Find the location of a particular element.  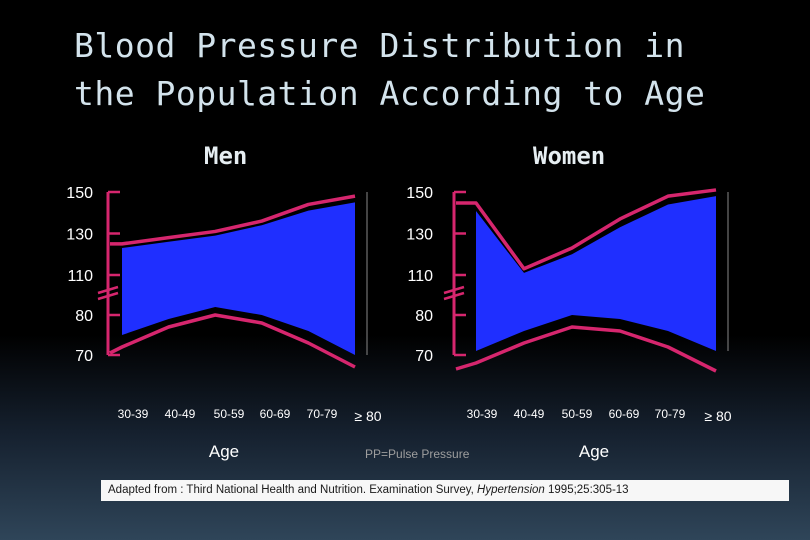

men-lower-line is located at coordinates (232, 341).